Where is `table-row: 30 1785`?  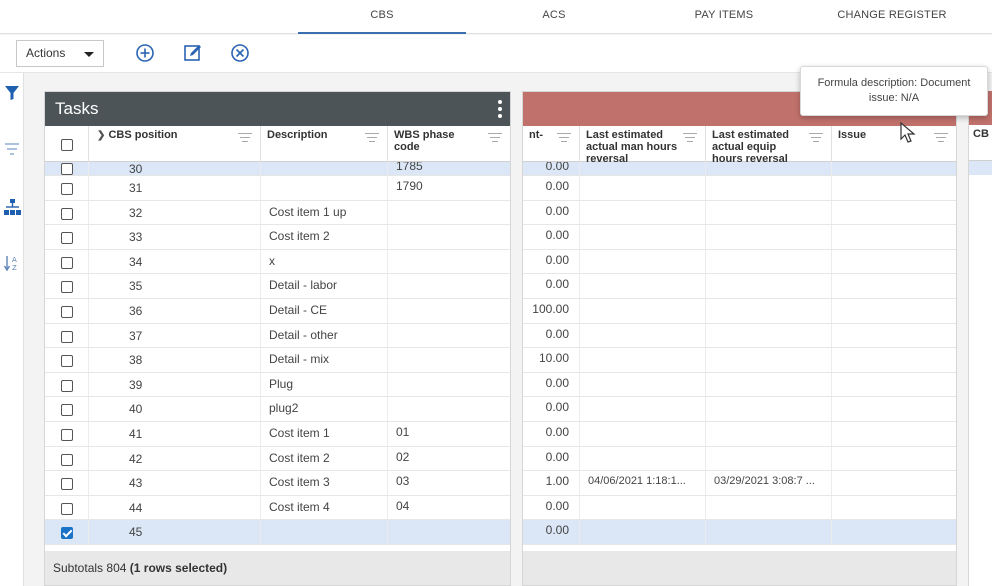 table-row: 30 1785 is located at coordinates (277, 169).